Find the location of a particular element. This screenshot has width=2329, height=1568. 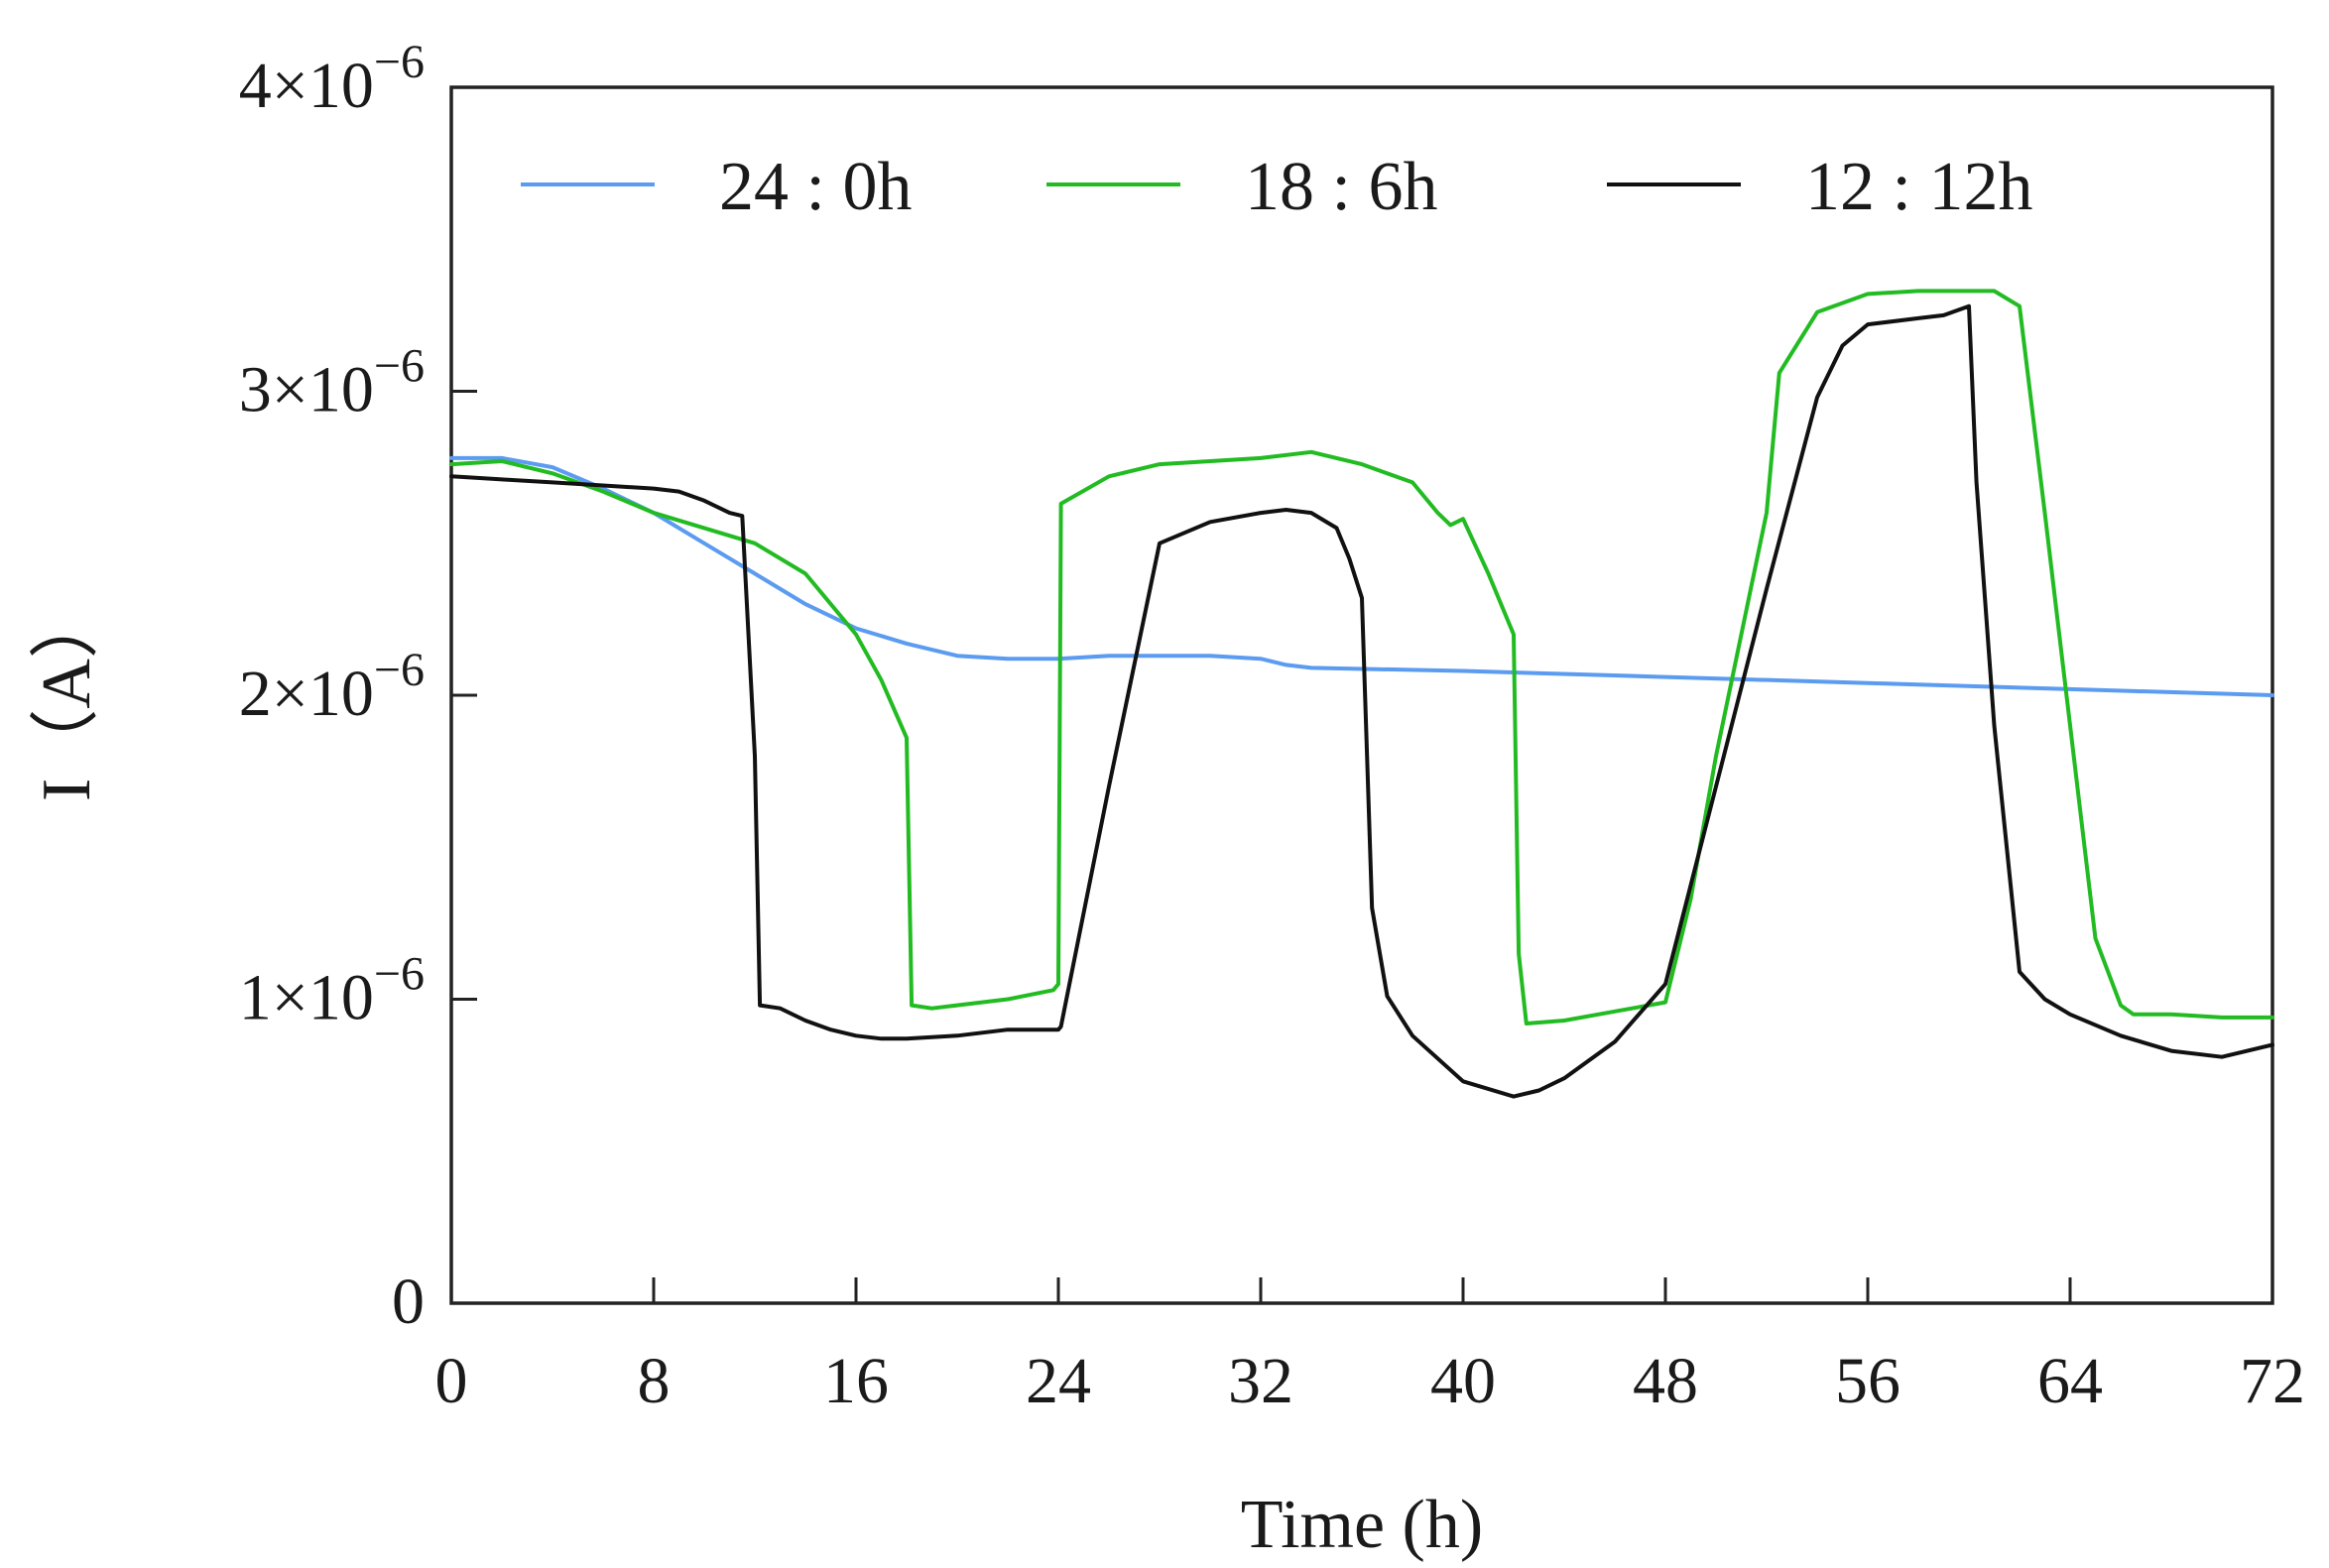

x-tick-label: 24 is located at coordinates (1058, 1381).